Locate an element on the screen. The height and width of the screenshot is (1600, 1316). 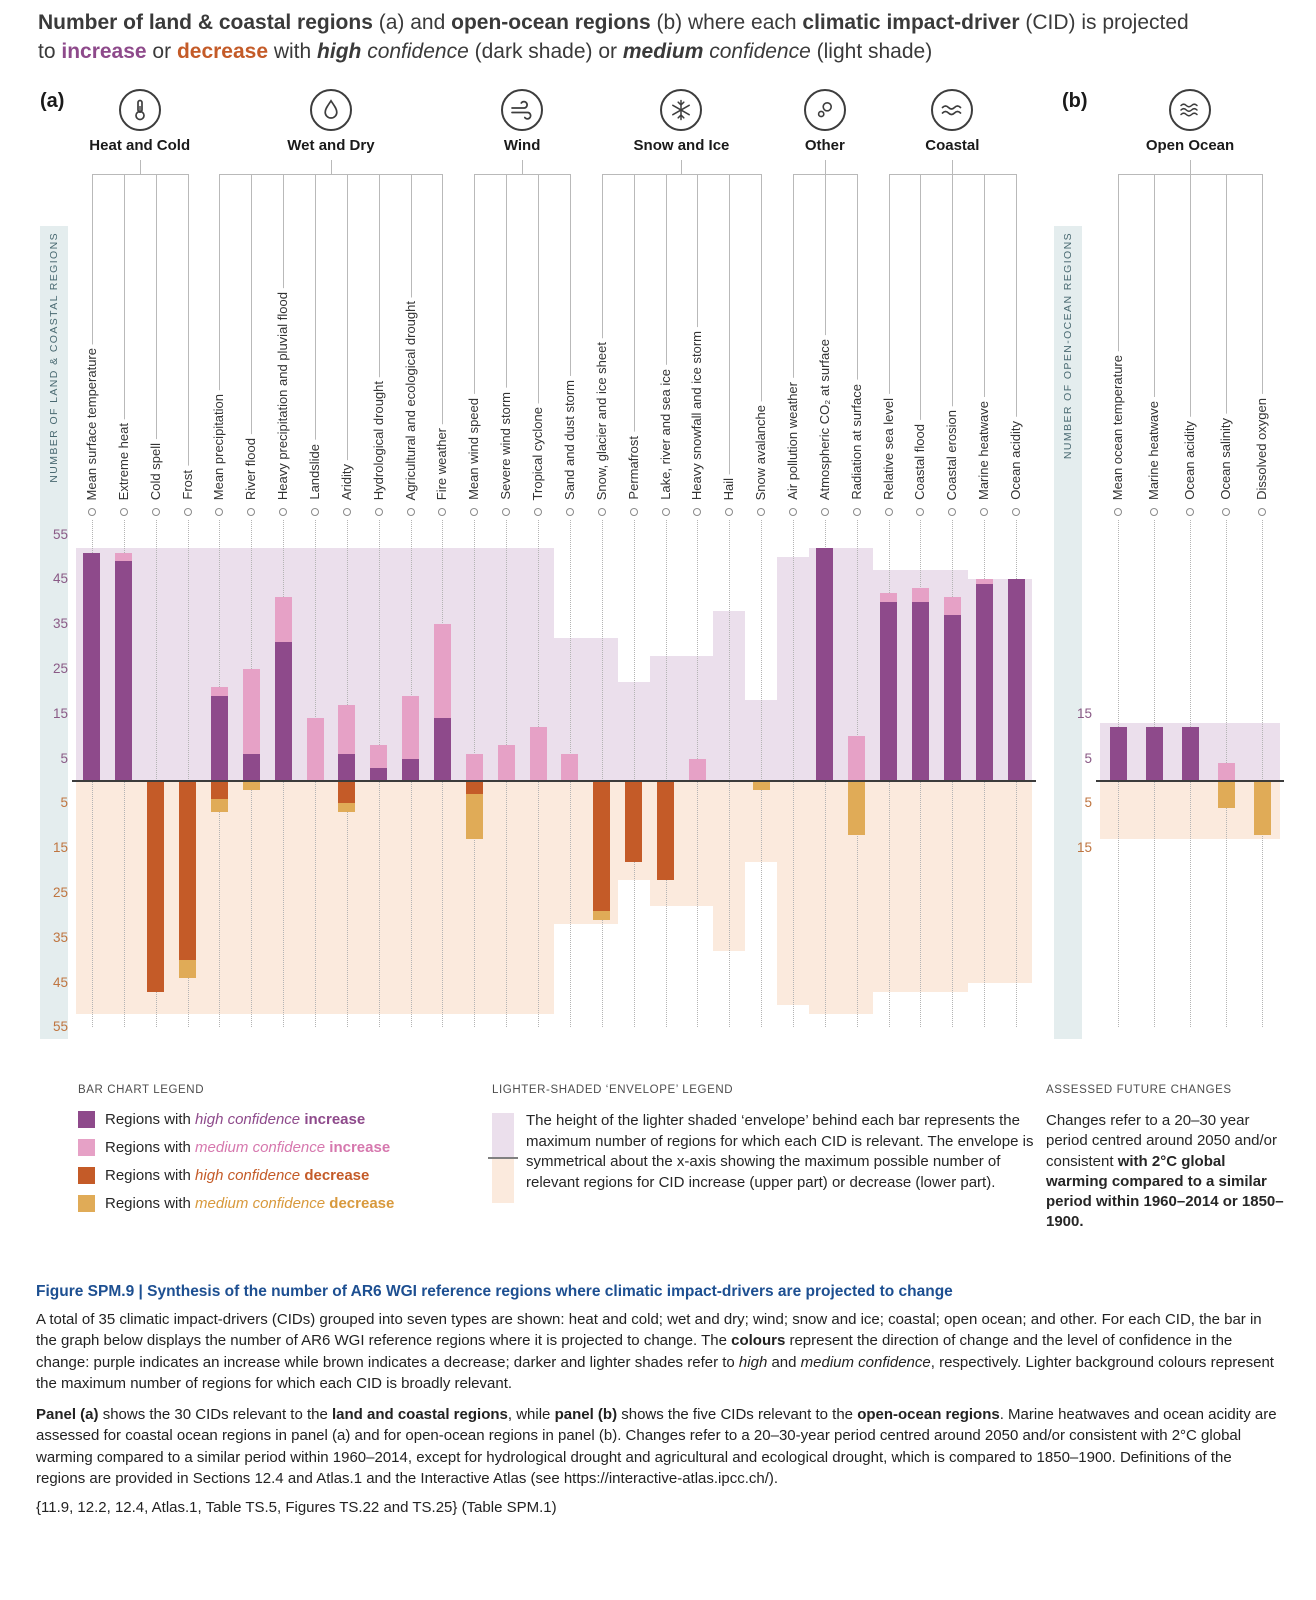
group-connector is located at coordinates (1190, 174).